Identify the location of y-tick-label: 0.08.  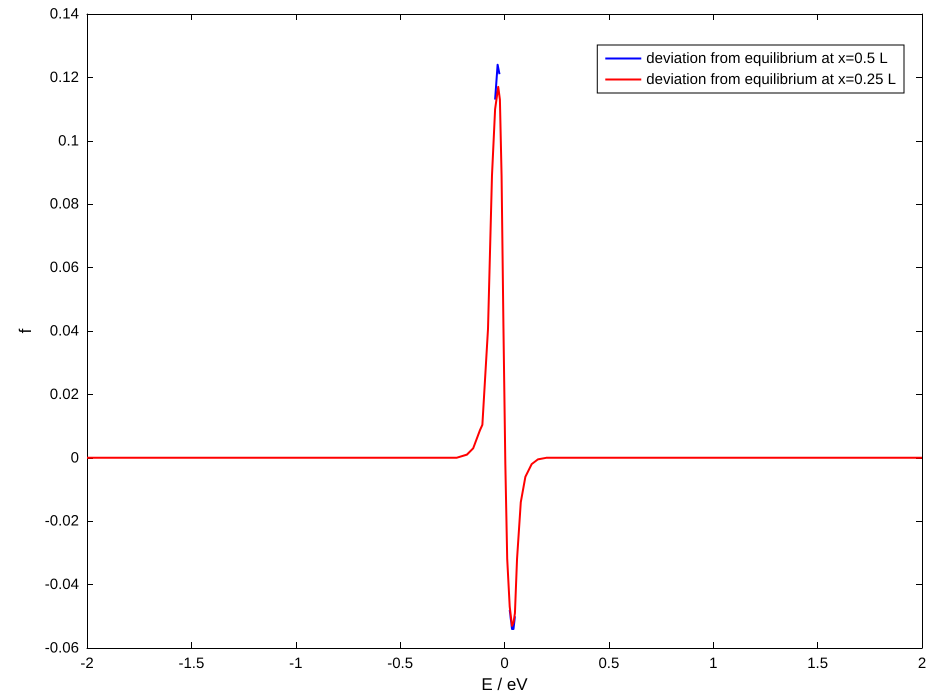
(64, 204).